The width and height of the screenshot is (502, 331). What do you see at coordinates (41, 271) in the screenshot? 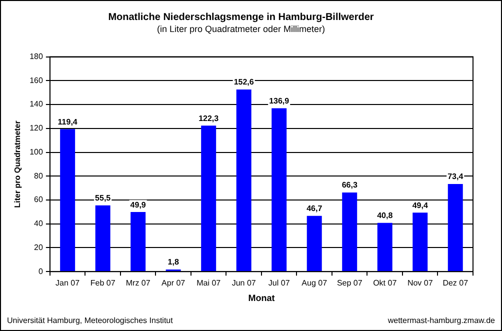
I see `y-tick-label: 0` at bounding box center [41, 271].